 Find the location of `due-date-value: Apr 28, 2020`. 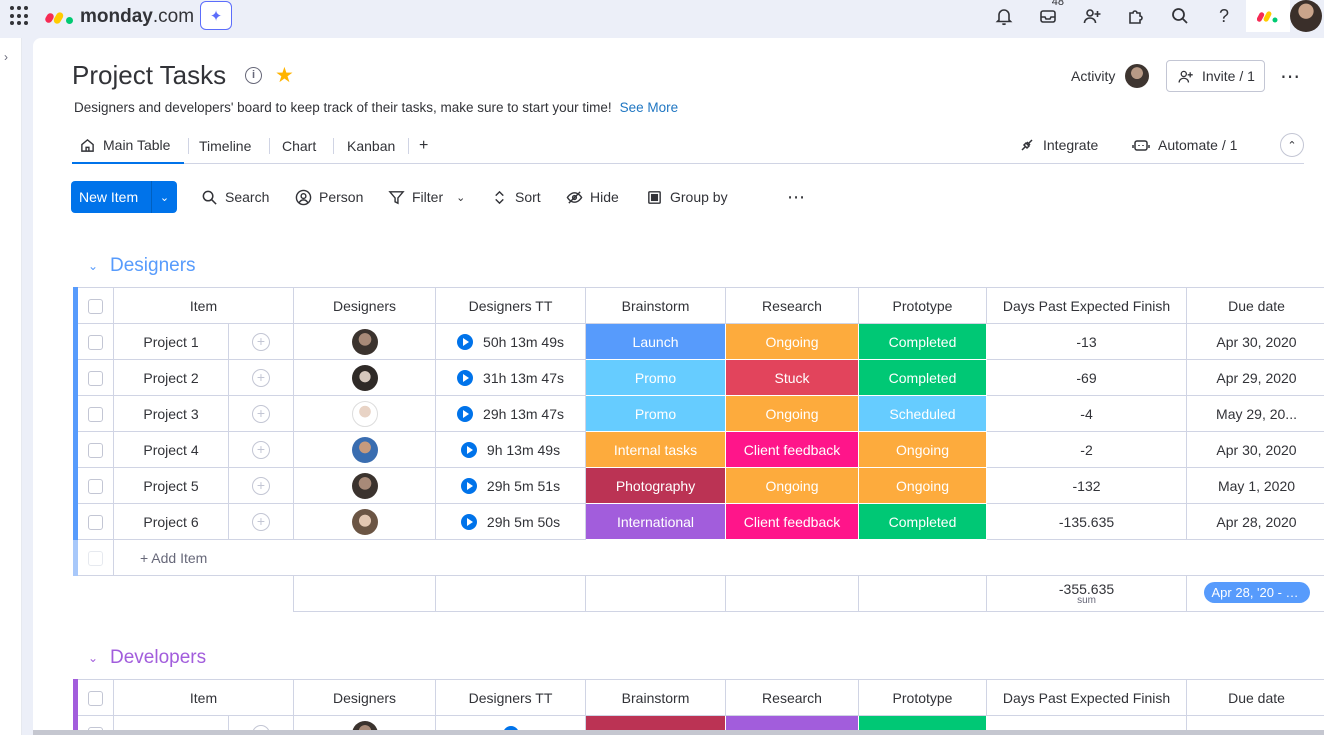

due-date-value: Apr 28, 2020 is located at coordinates (1255, 521).